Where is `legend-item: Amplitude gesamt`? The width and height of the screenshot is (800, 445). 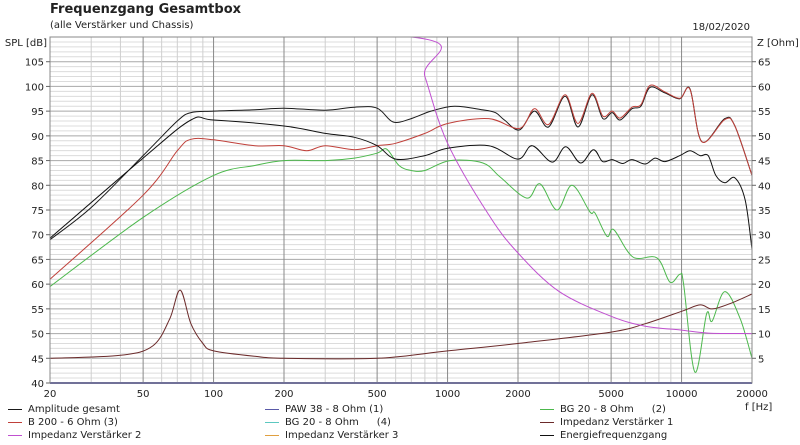 legend-item: Amplitude gesamt is located at coordinates (64, 409).